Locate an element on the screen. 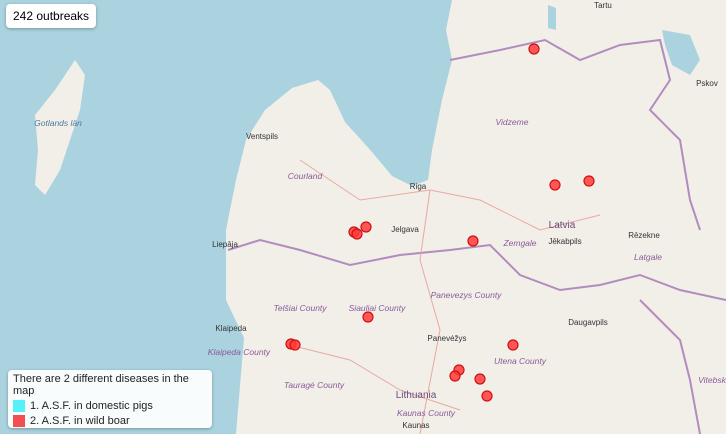 The height and width of the screenshot is (434, 726). island is located at coordinates (60, 127).